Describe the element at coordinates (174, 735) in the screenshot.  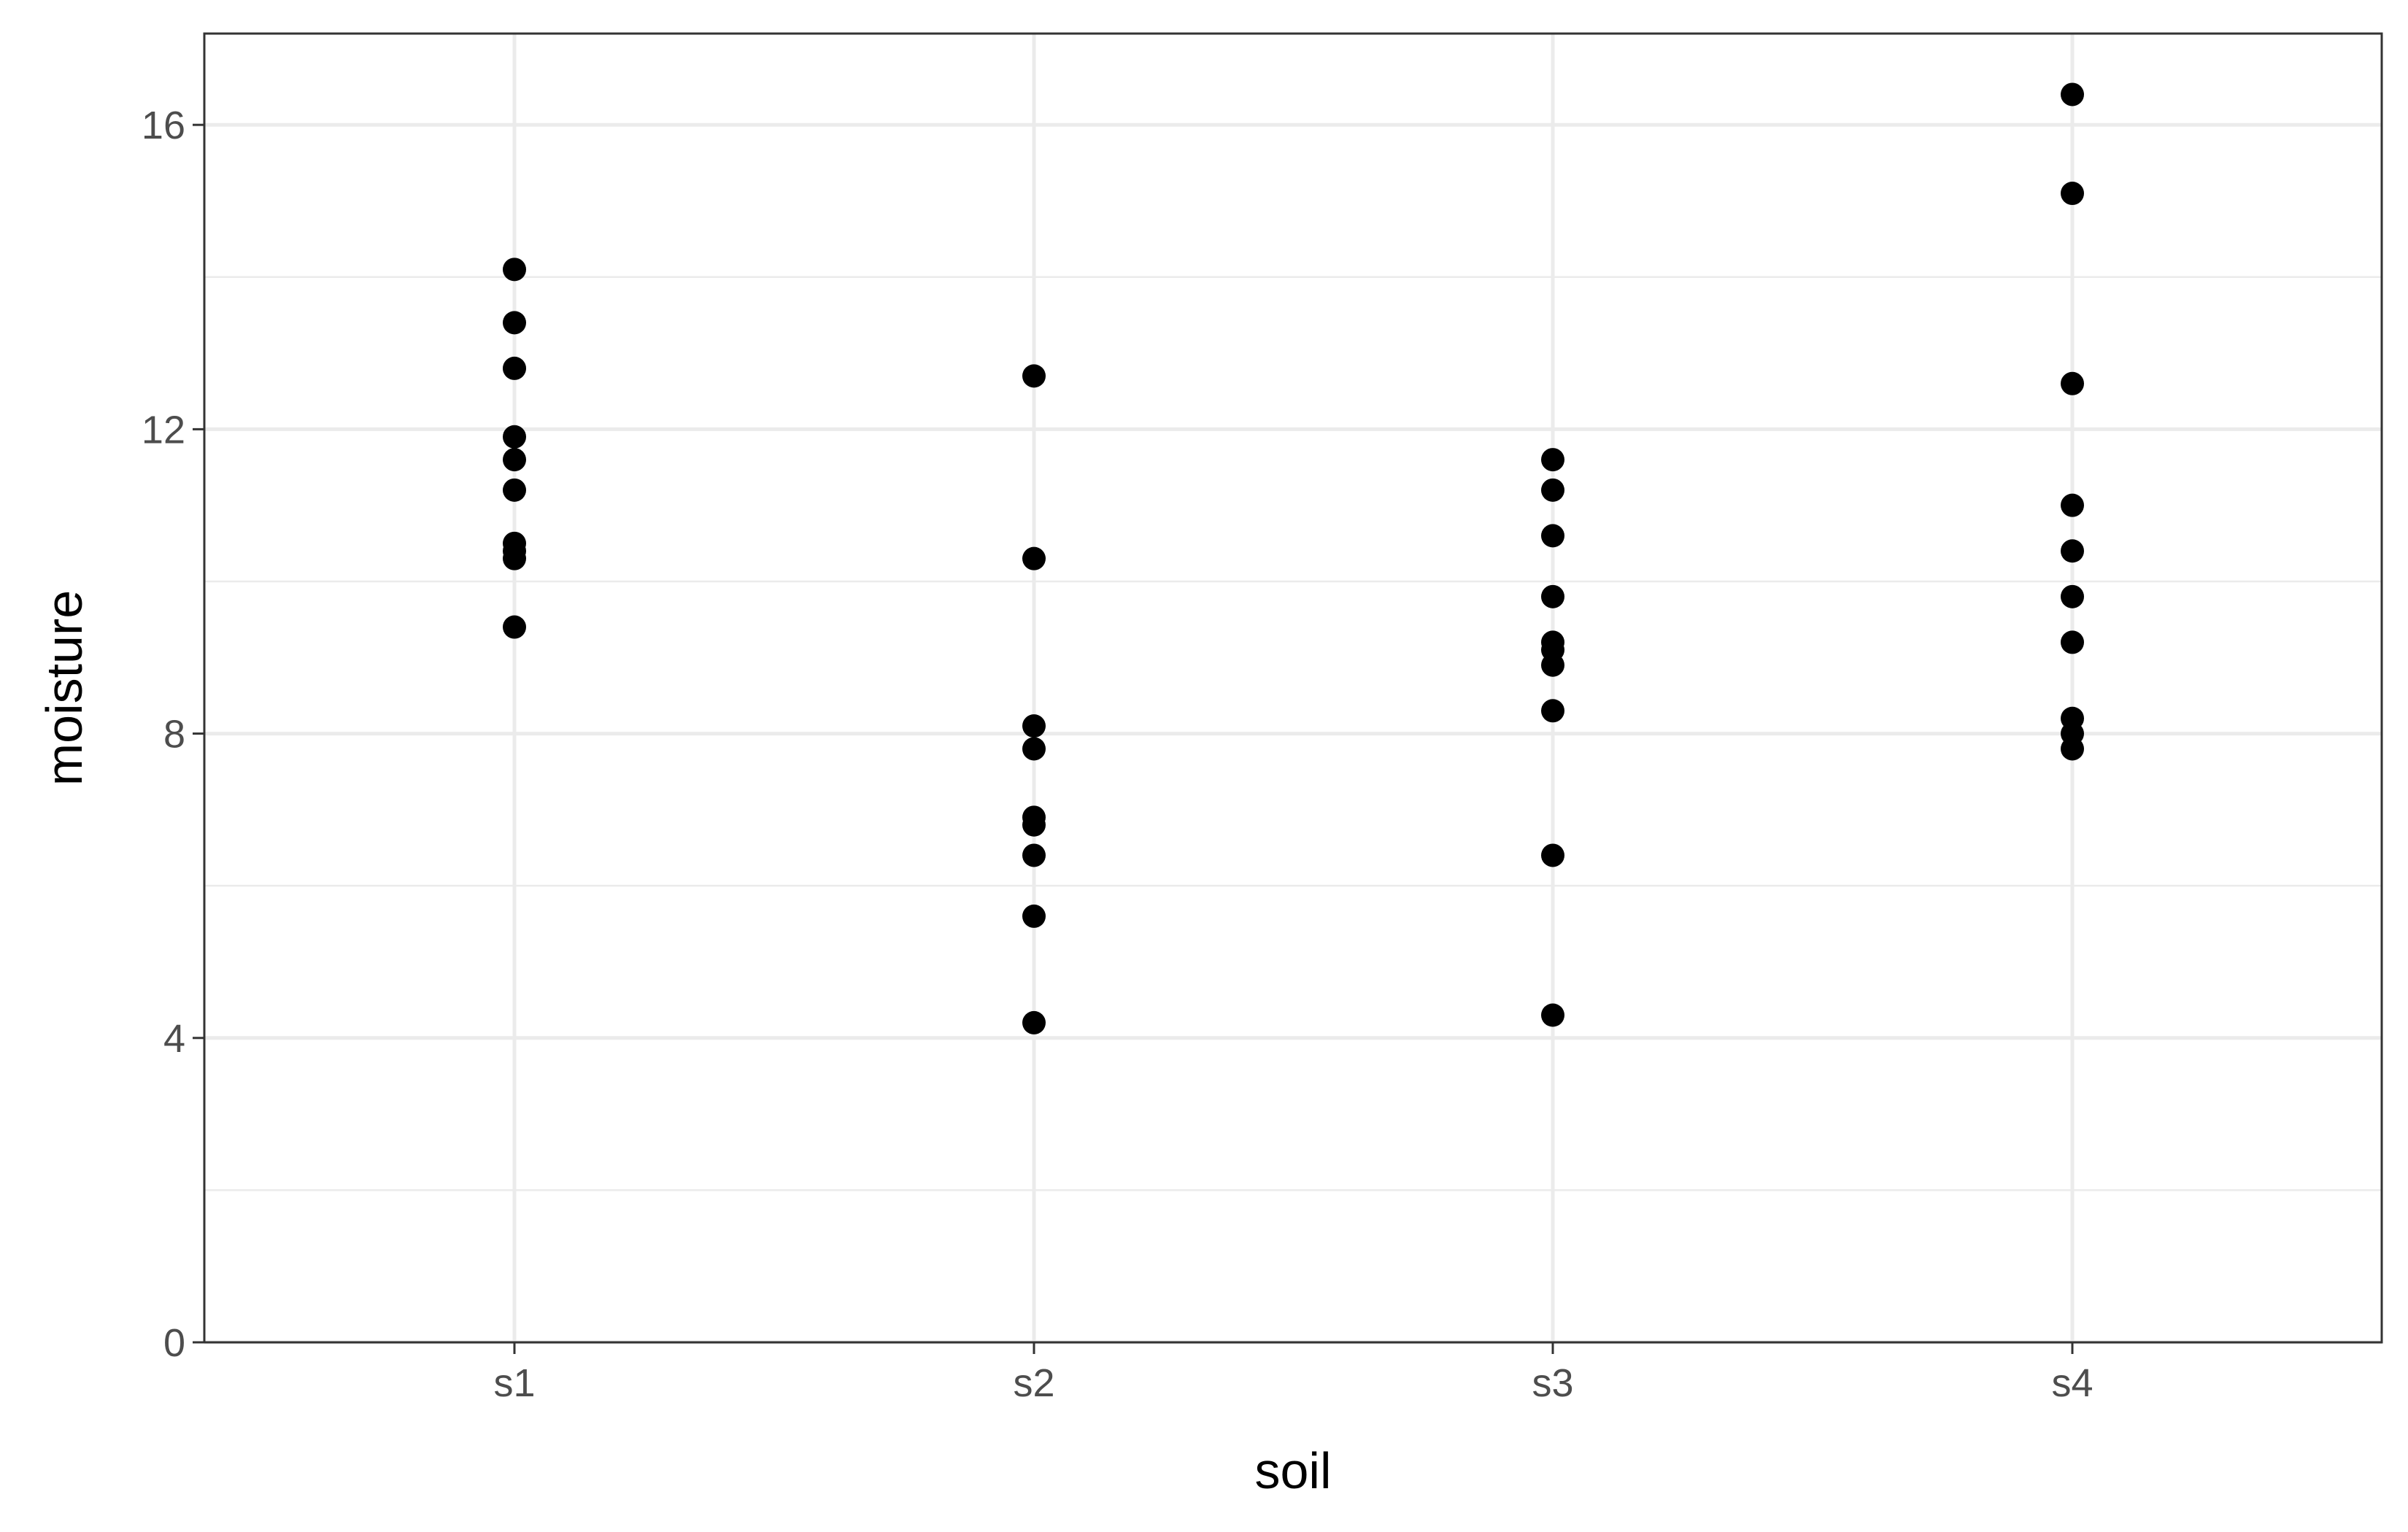
I see `y-tick-label: 8` at that location.